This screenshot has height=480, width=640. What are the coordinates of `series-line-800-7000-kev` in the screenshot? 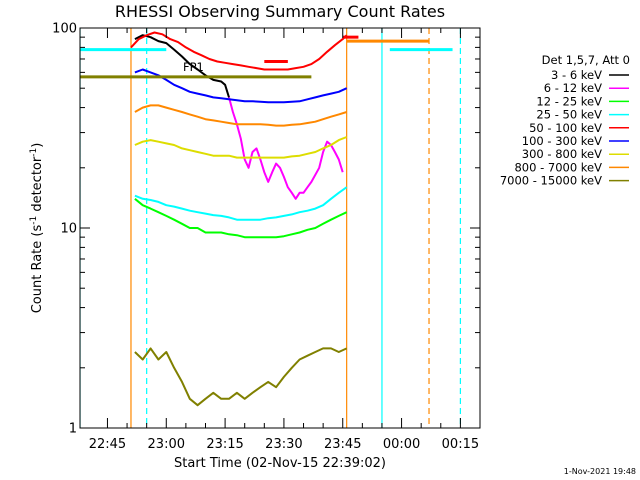 It's located at (240, 115).